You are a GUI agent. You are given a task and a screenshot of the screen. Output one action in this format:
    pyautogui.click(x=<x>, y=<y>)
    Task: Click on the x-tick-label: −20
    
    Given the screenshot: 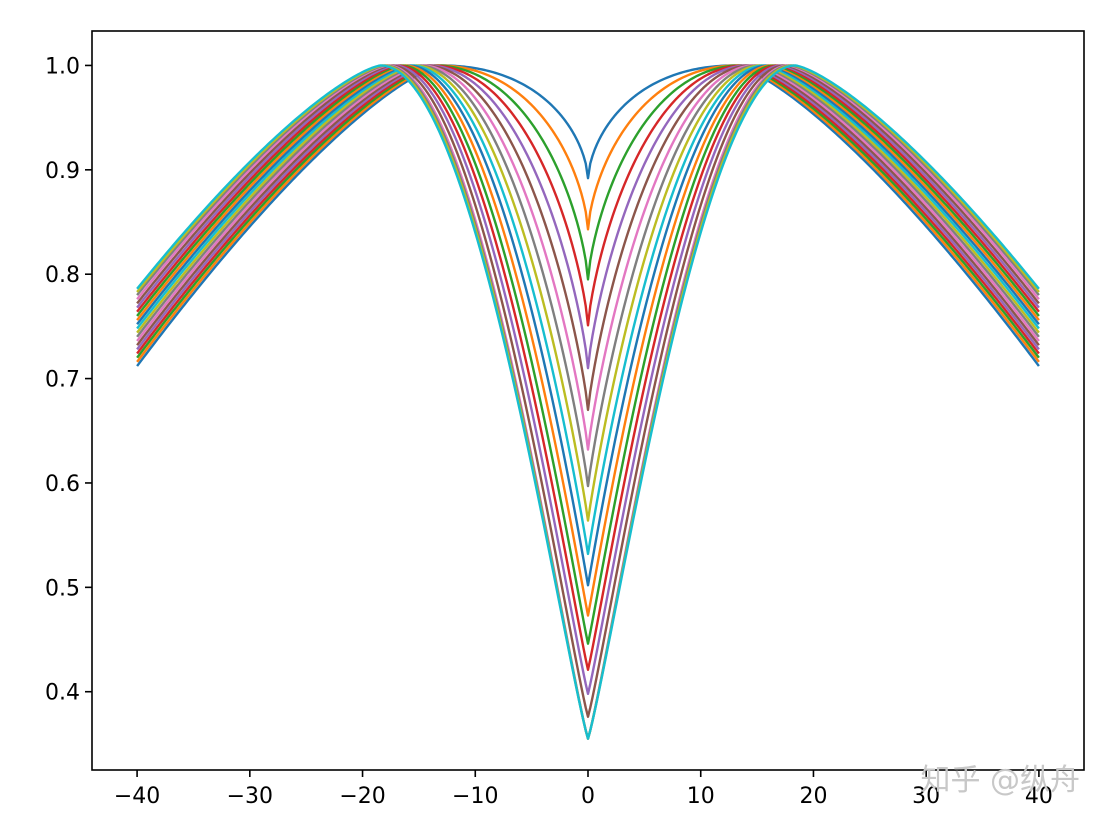 What is the action you would take?
    pyautogui.click(x=362, y=796)
    